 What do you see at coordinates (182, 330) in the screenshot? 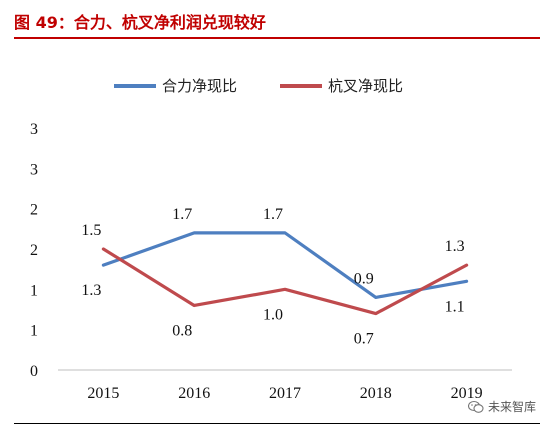
I see `data-label-series-2: 0.8` at bounding box center [182, 330].